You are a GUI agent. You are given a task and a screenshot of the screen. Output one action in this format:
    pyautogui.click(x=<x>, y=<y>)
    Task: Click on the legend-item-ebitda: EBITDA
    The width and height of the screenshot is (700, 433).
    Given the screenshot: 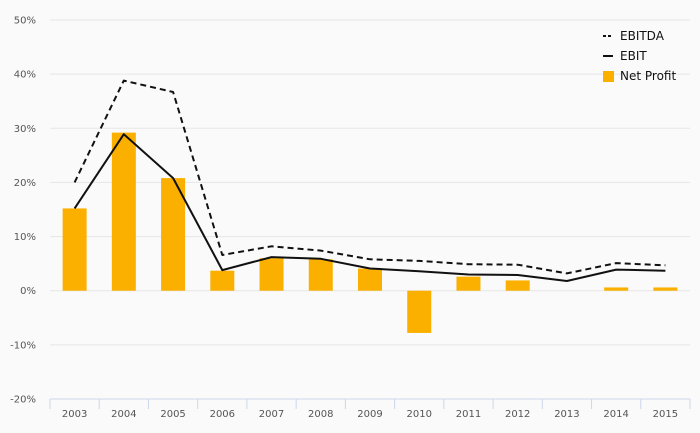 What is the action you would take?
    pyautogui.click(x=634, y=36)
    